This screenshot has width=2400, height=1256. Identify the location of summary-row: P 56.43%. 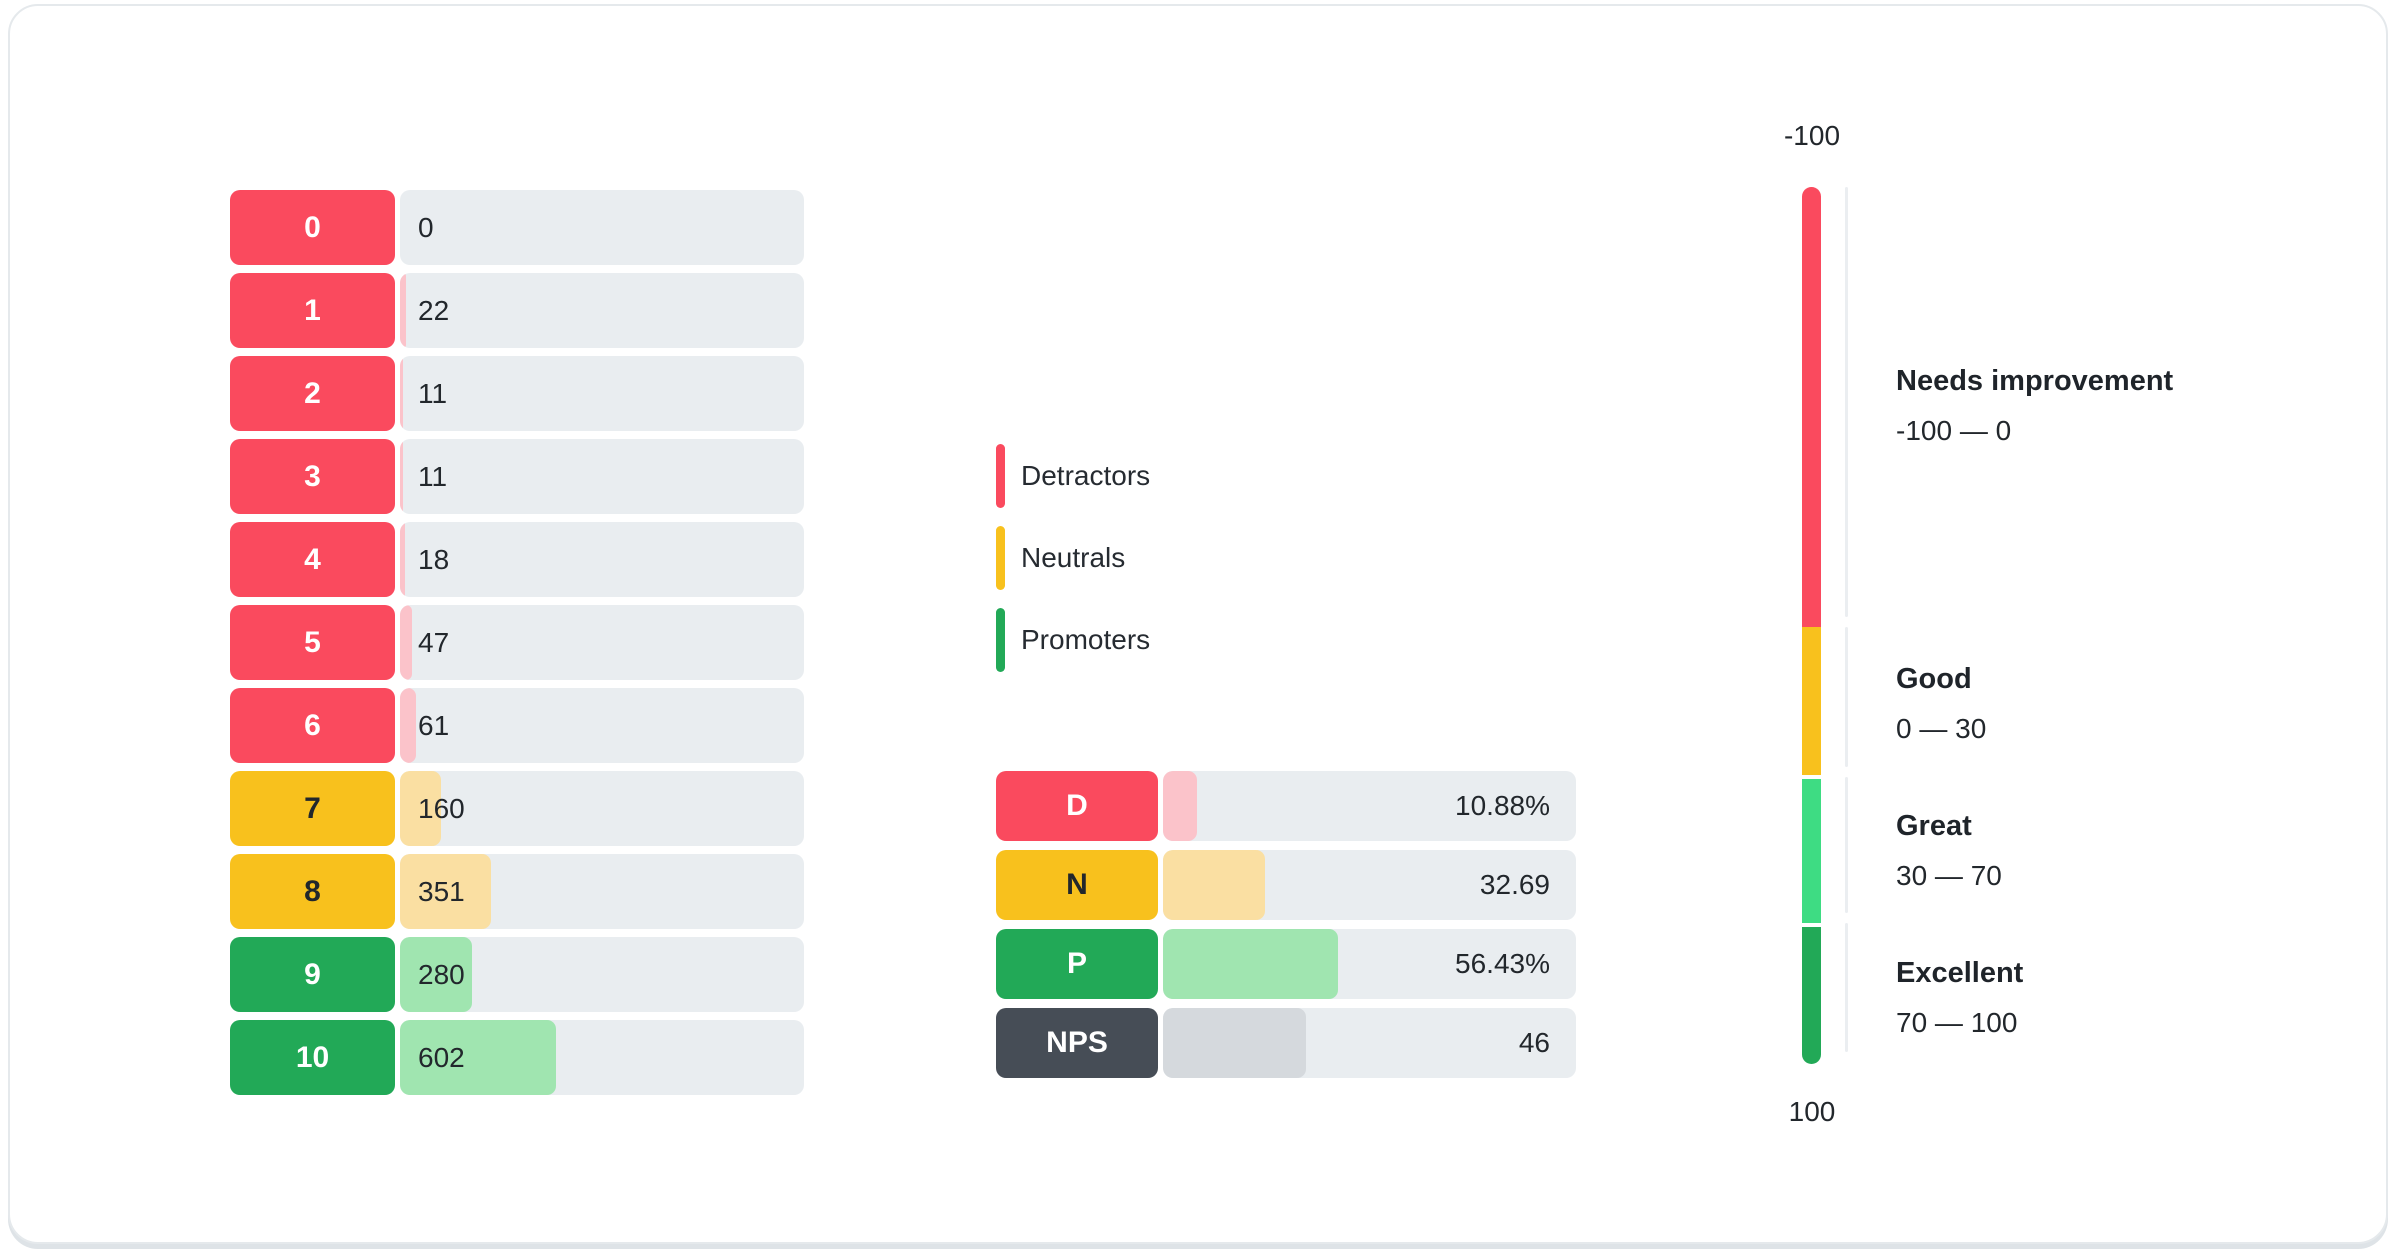
(1286, 964).